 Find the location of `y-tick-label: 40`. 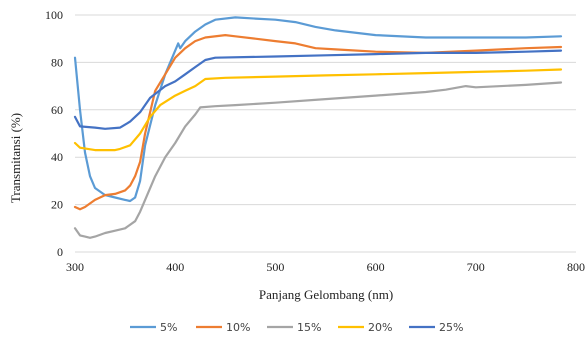

y-tick-label: 40 is located at coordinates (57, 157).